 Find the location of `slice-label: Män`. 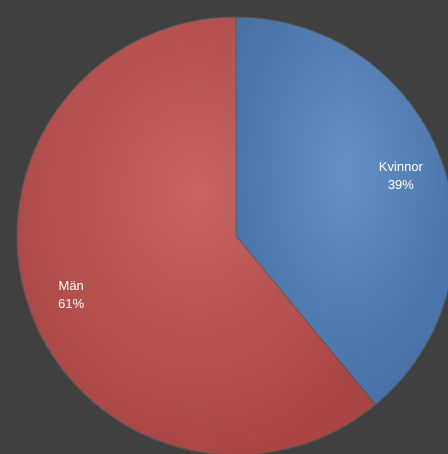

slice-label: Män is located at coordinates (71, 285).